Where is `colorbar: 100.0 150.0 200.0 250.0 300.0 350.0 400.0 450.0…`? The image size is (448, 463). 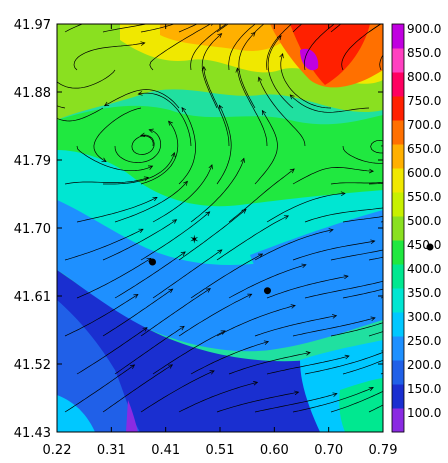 colorbar: 100.0 150.0 200.0 250.0 300.0 350.0 400.0 450.0… is located at coordinates (416, 227).